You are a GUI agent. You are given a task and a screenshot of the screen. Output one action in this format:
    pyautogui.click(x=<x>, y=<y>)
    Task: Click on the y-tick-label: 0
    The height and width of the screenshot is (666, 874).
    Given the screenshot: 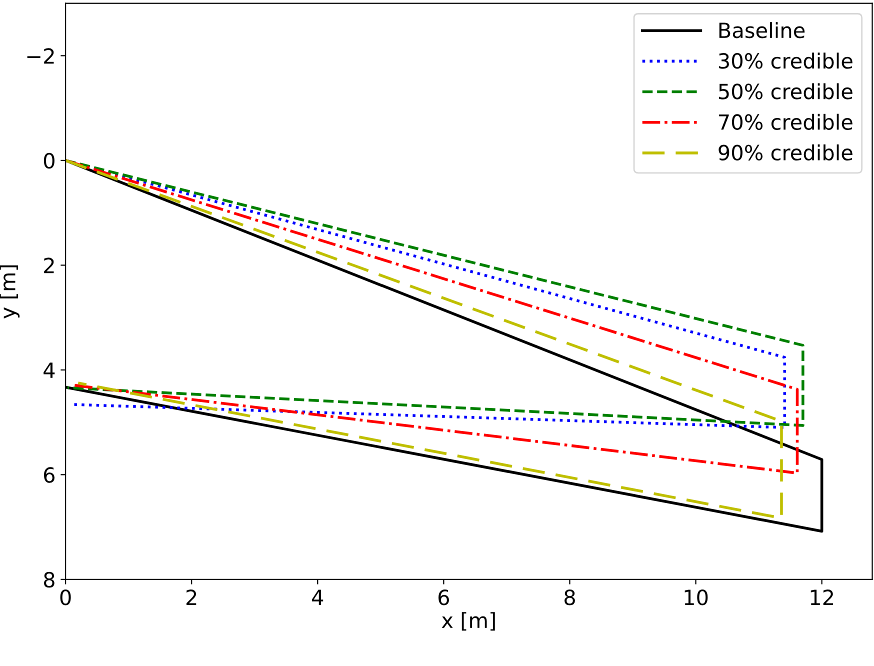 What is the action you would take?
    pyautogui.click(x=49, y=160)
    